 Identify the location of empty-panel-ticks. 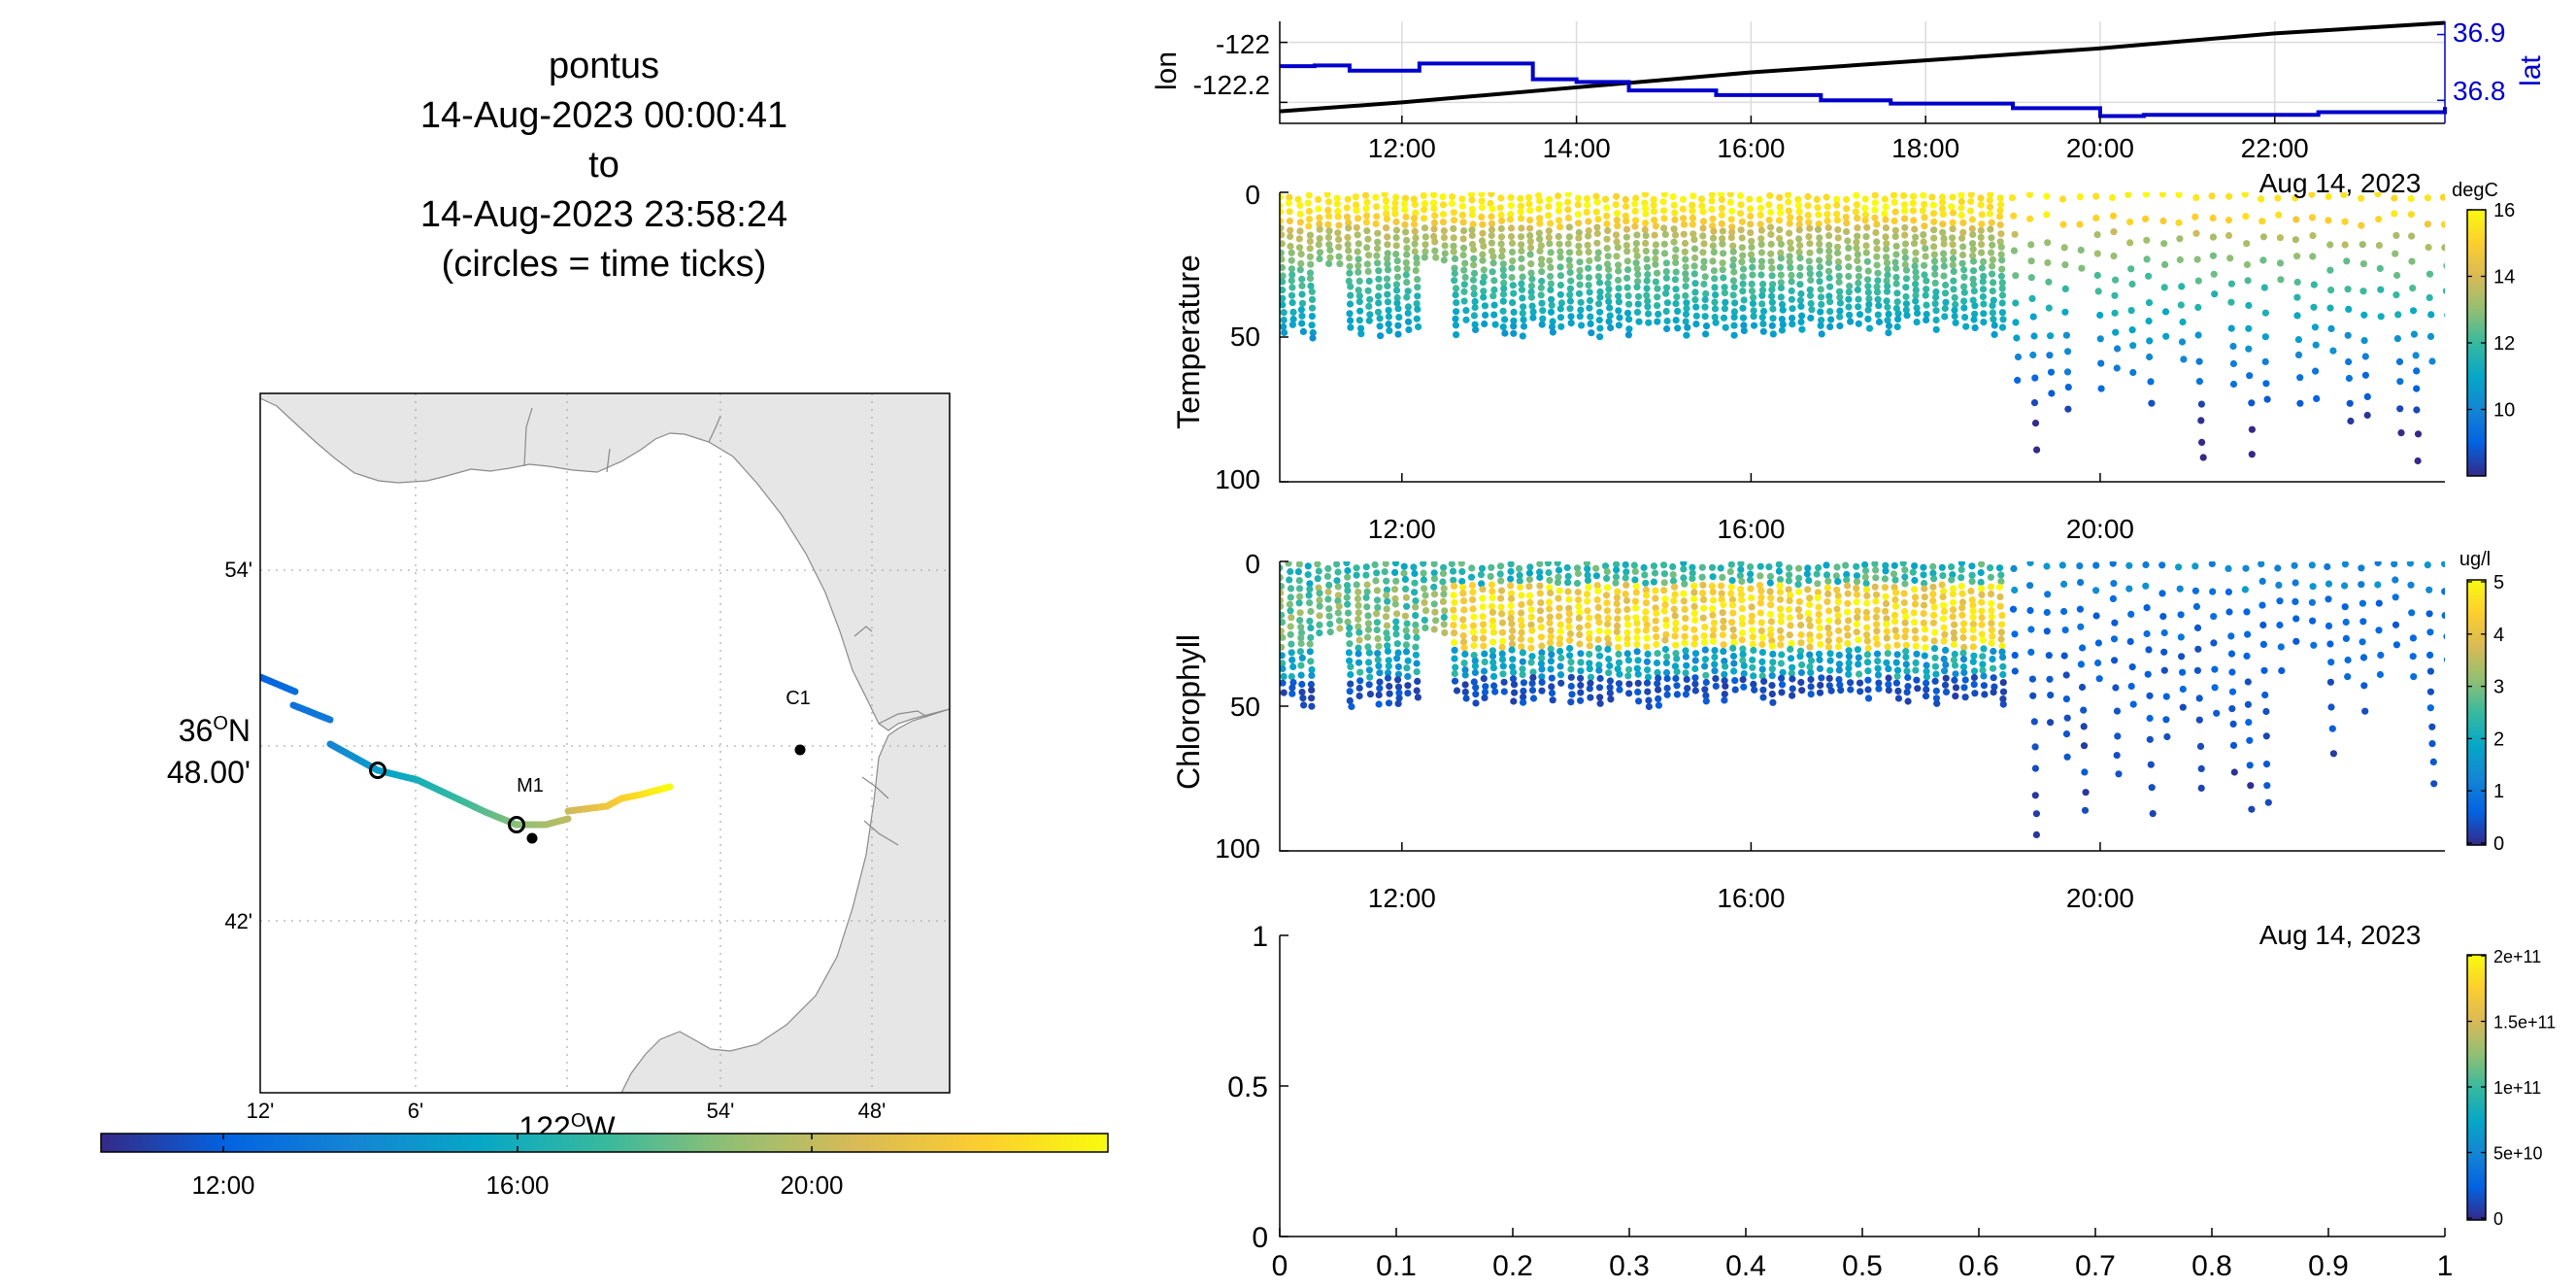
(1863, 1085).